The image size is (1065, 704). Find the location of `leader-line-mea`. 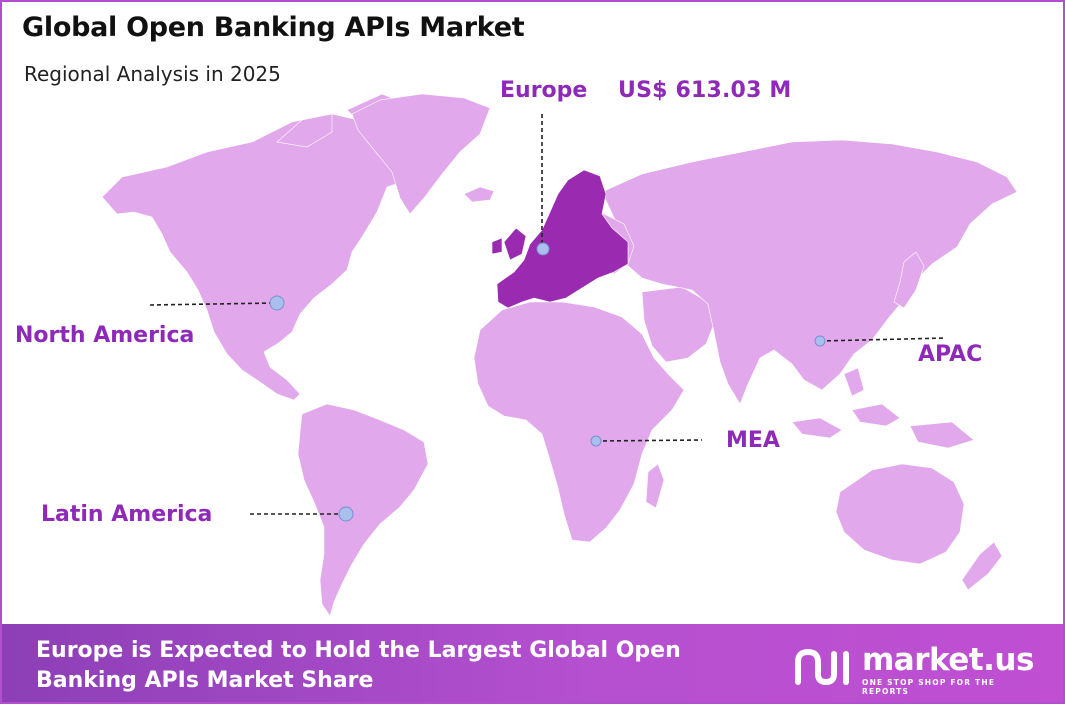

leader-line-mea is located at coordinates (649, 440).